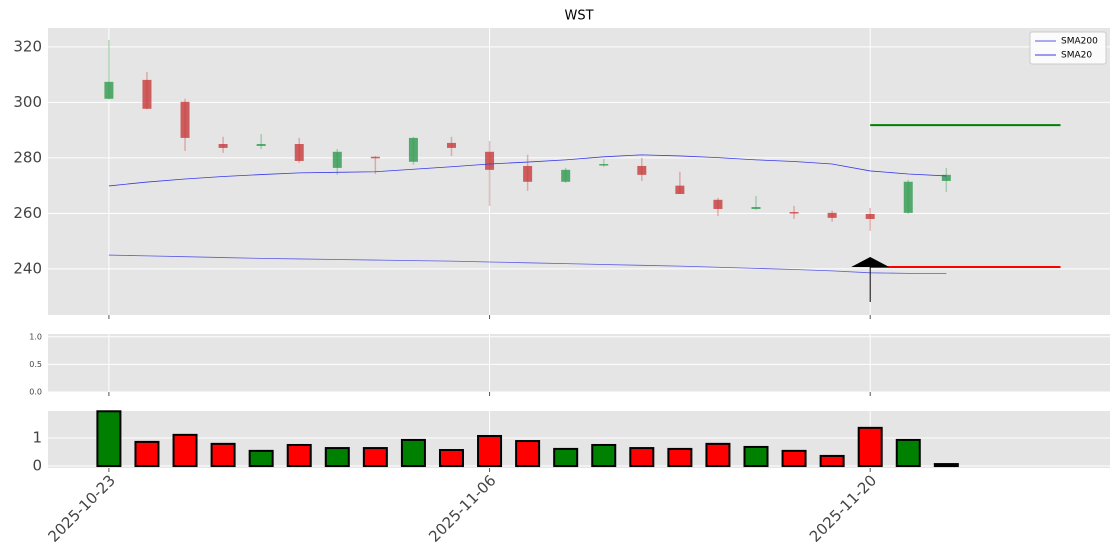 The image size is (1120, 560). What do you see at coordinates (27, 102) in the screenshot?
I see `y-tick-label: 300` at bounding box center [27, 102].